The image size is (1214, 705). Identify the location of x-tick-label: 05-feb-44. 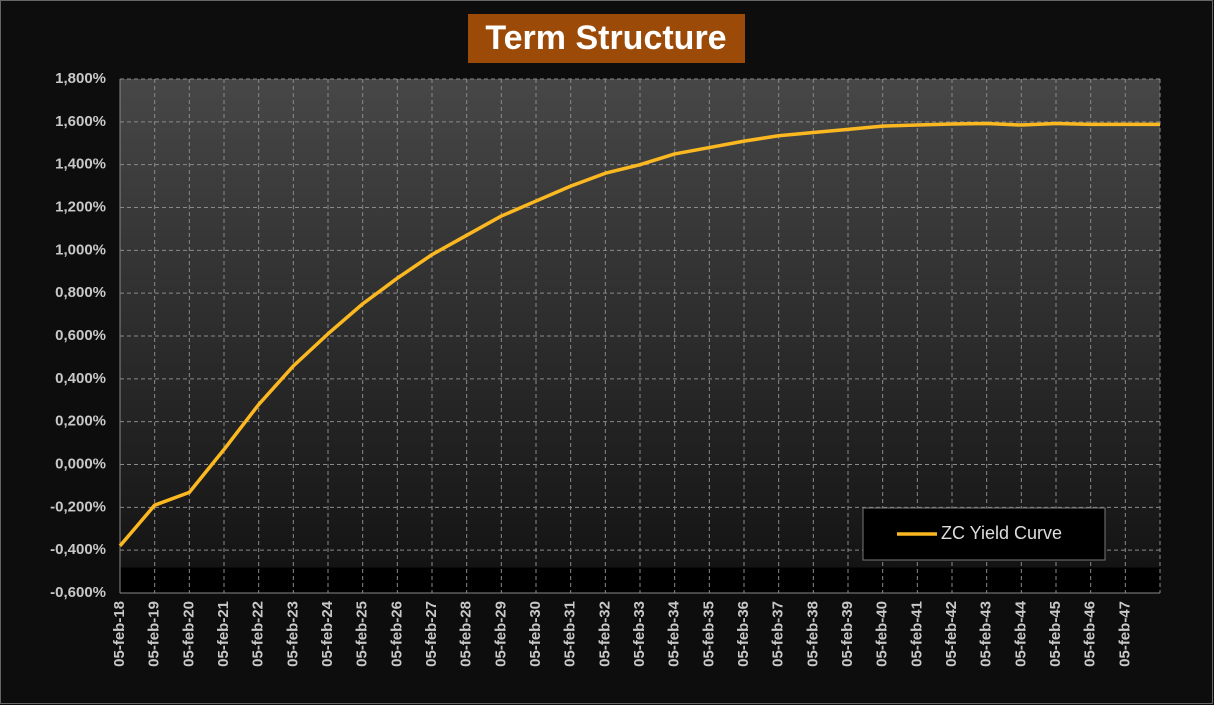
(1020, 633).